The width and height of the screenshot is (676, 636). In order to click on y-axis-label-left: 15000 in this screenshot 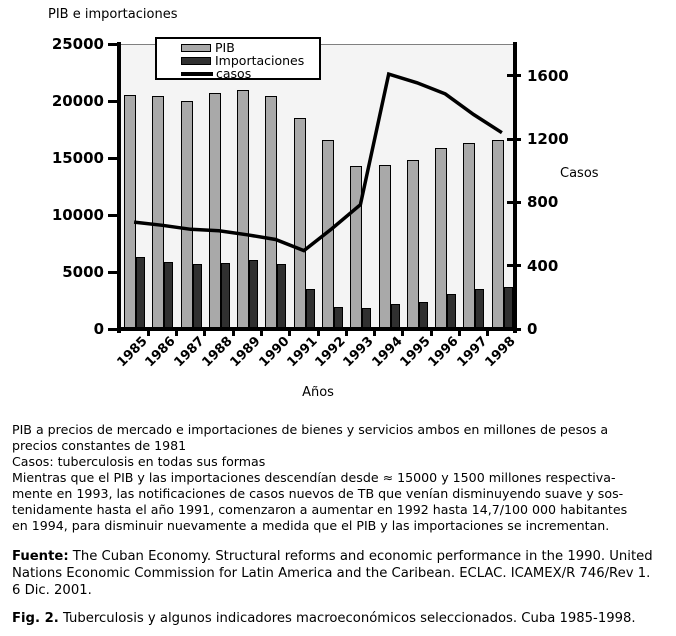, I will do `click(77, 158)`.